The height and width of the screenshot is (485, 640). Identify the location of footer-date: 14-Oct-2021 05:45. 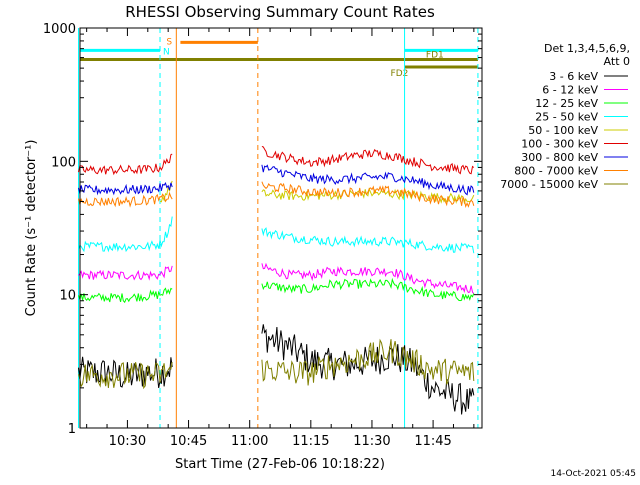
(593, 474).